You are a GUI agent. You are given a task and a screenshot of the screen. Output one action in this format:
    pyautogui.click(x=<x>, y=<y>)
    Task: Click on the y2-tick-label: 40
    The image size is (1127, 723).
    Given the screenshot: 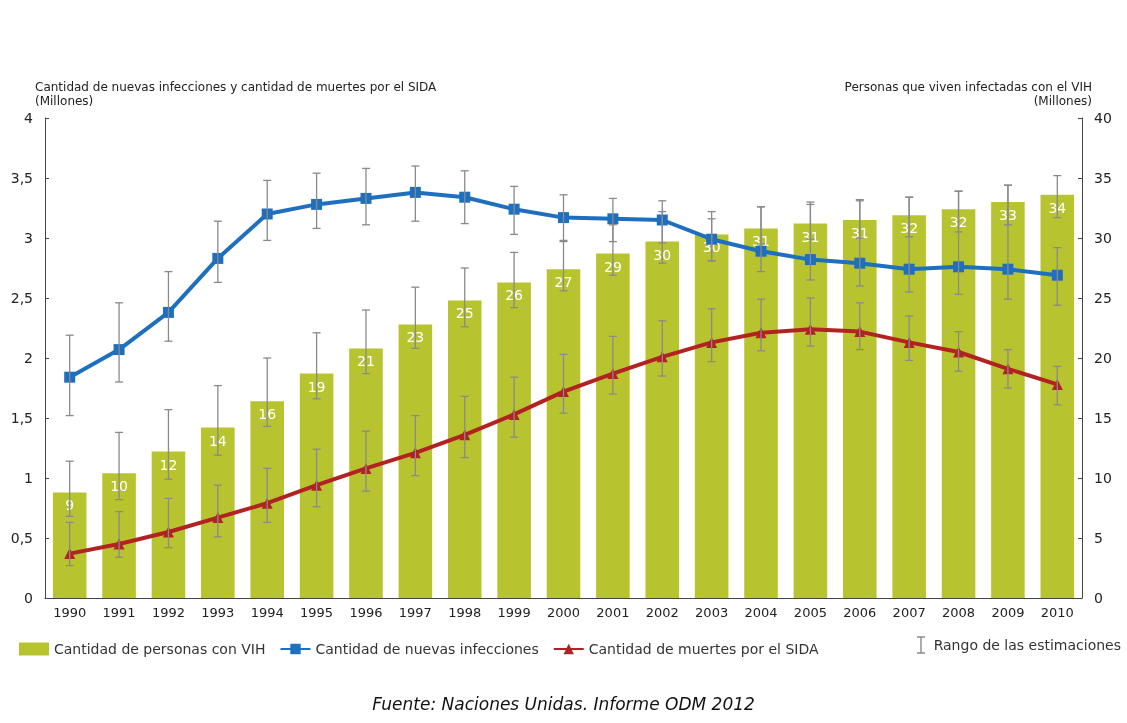 What is the action you would take?
    pyautogui.click(x=1103, y=118)
    